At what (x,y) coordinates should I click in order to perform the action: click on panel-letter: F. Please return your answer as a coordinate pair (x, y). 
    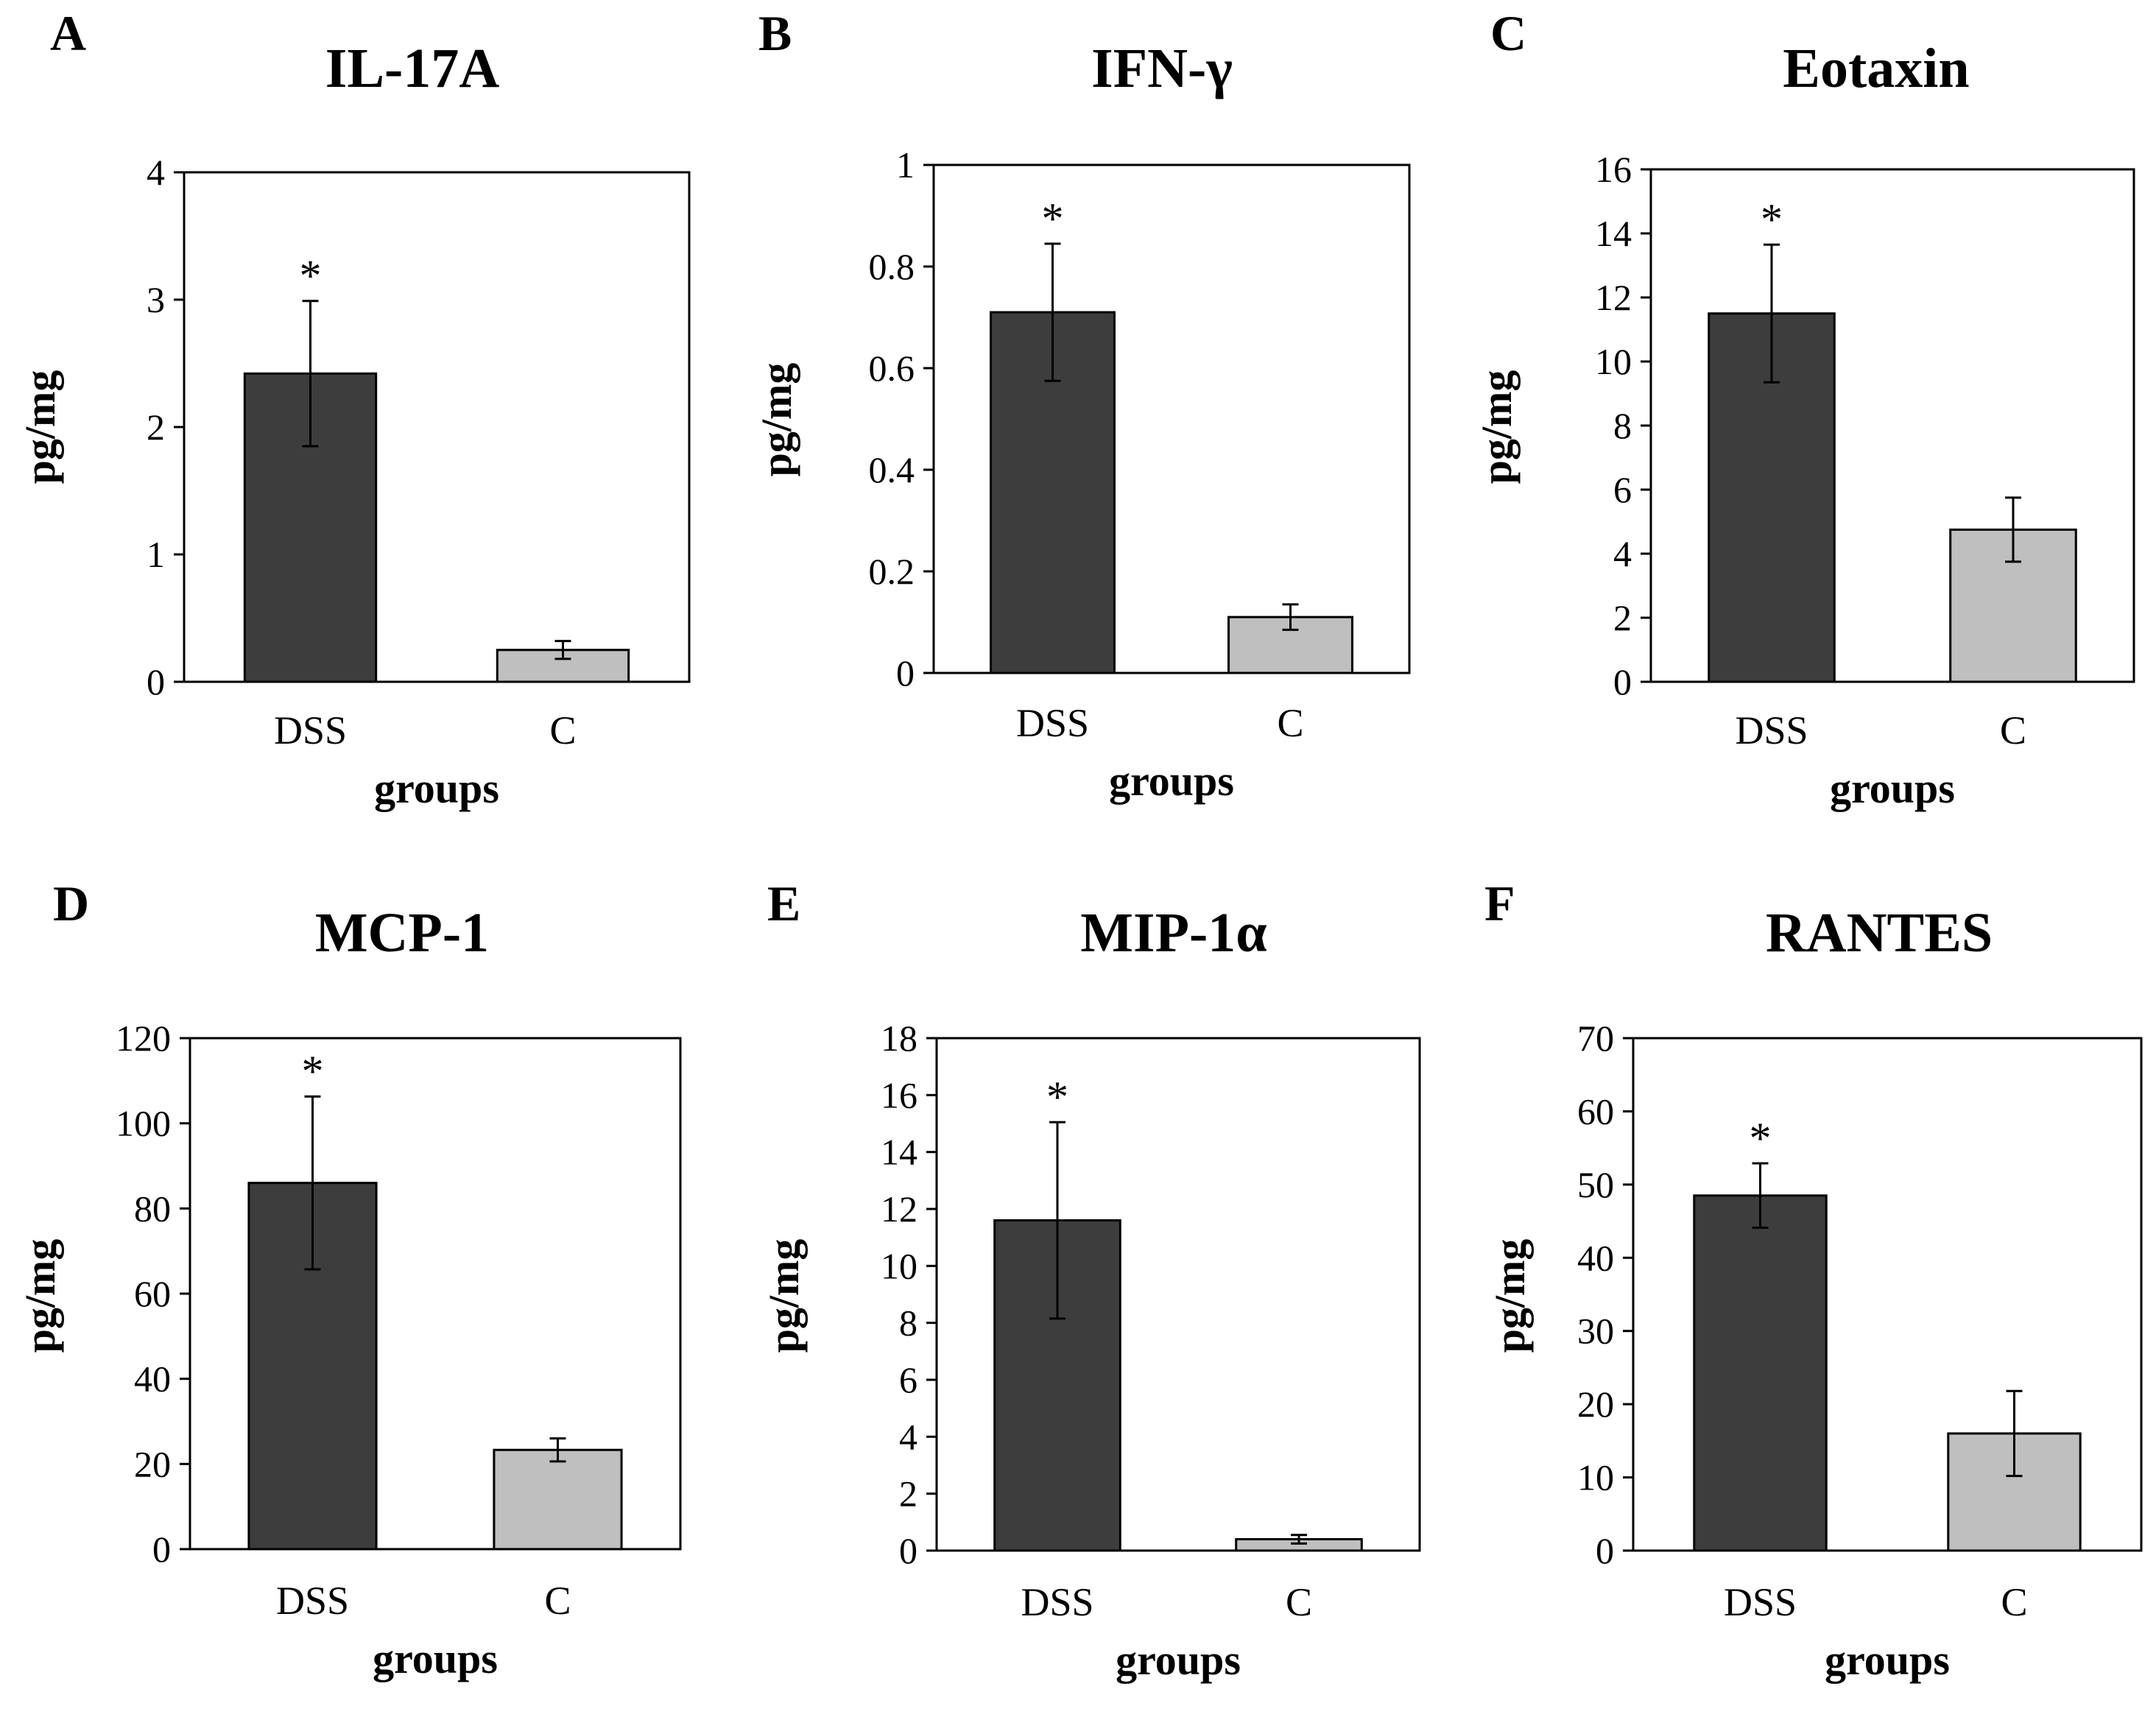
    Looking at the image, I should click on (1499, 903).